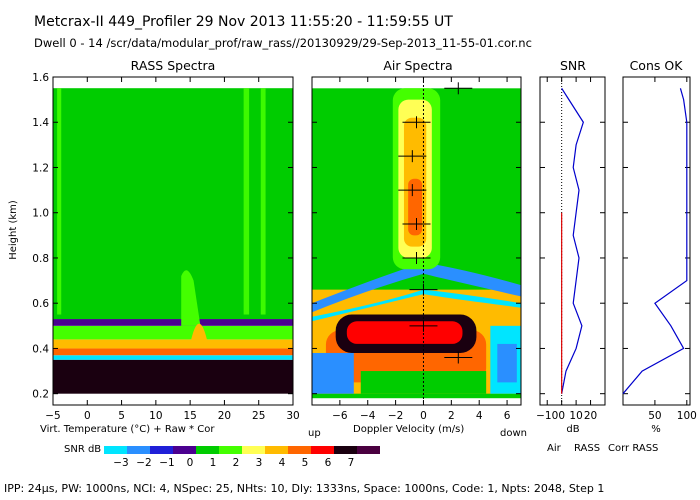  Describe the element at coordinates (340, 416) in the screenshot. I see `air-x-tick-label: −6` at that location.